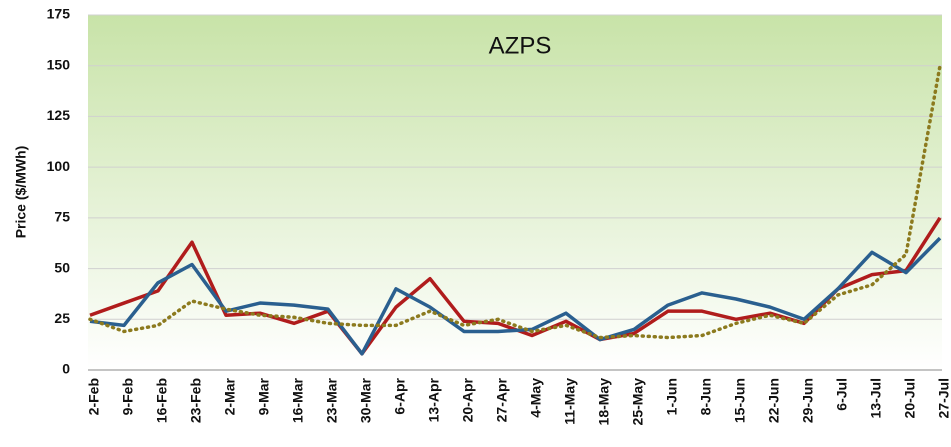  Describe the element at coordinates (842, 394) in the screenshot. I see `x-tick-label: 6-Jul` at that location.